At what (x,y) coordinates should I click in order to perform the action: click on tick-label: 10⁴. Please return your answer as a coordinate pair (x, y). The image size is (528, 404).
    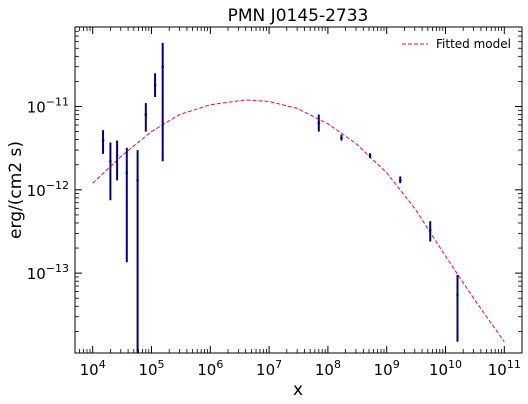
    Looking at the image, I should click on (93, 368).